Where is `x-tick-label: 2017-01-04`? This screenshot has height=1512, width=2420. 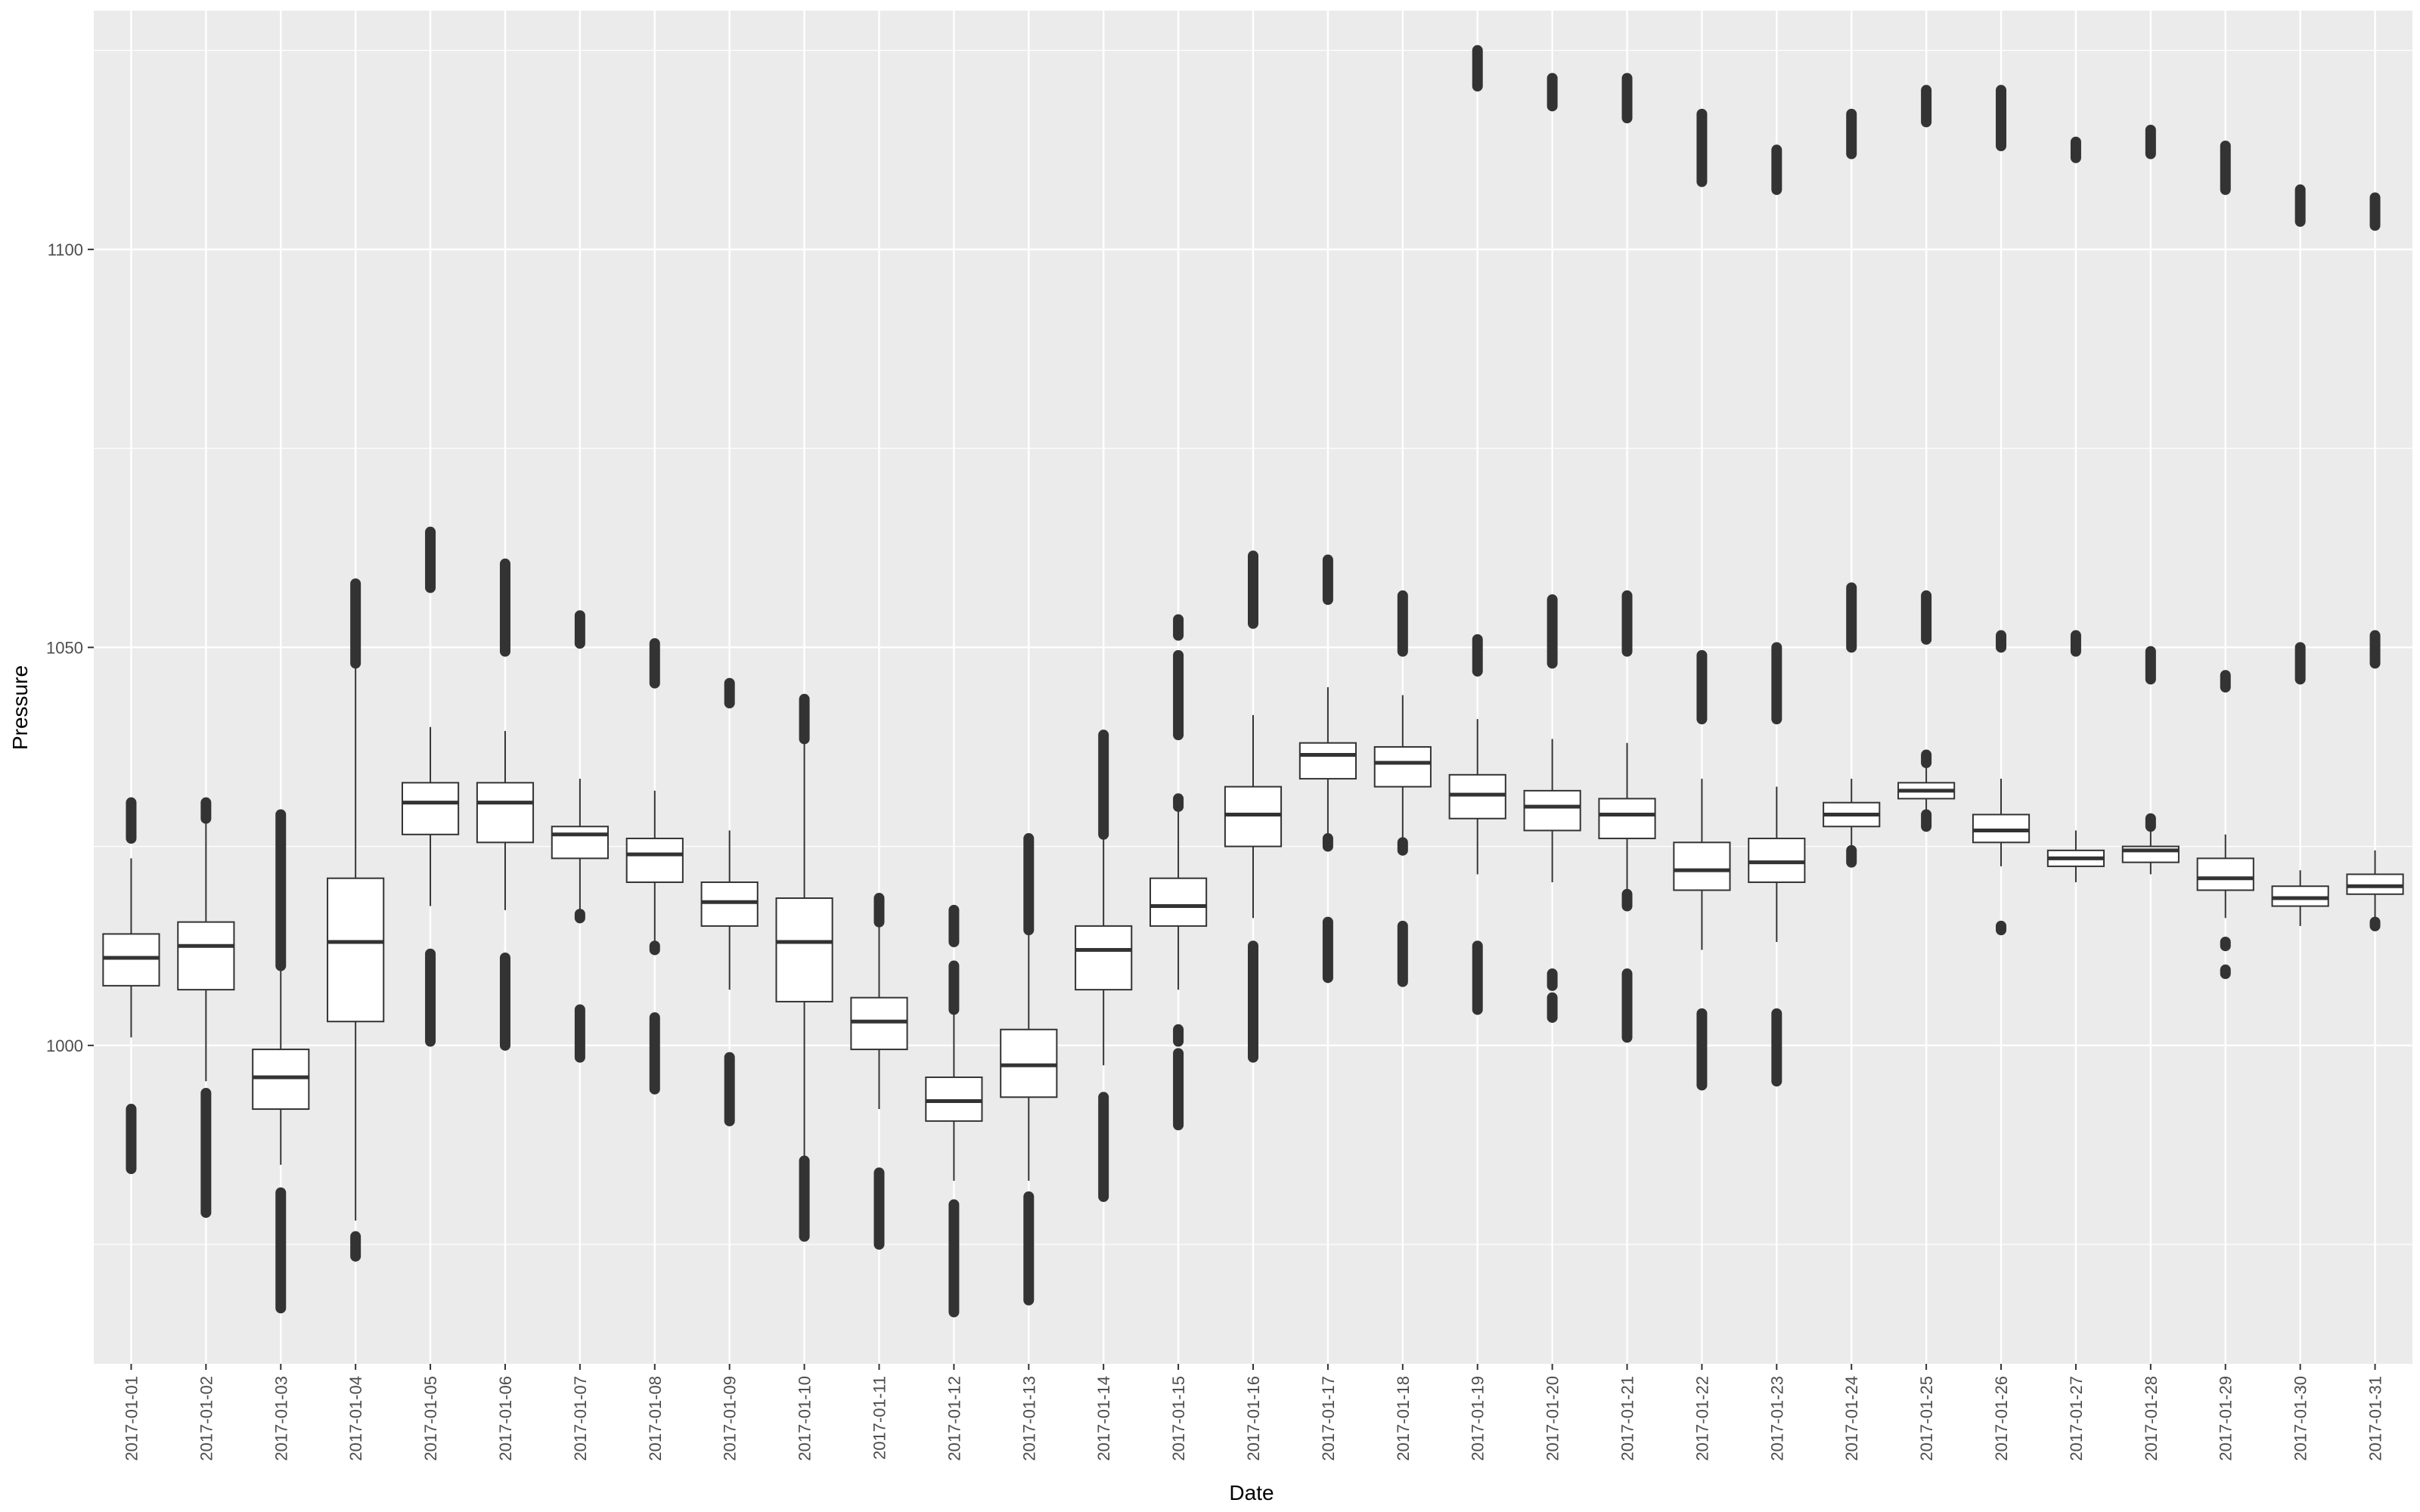
x-tick-label: 2017-01-04 is located at coordinates (355, 1418).